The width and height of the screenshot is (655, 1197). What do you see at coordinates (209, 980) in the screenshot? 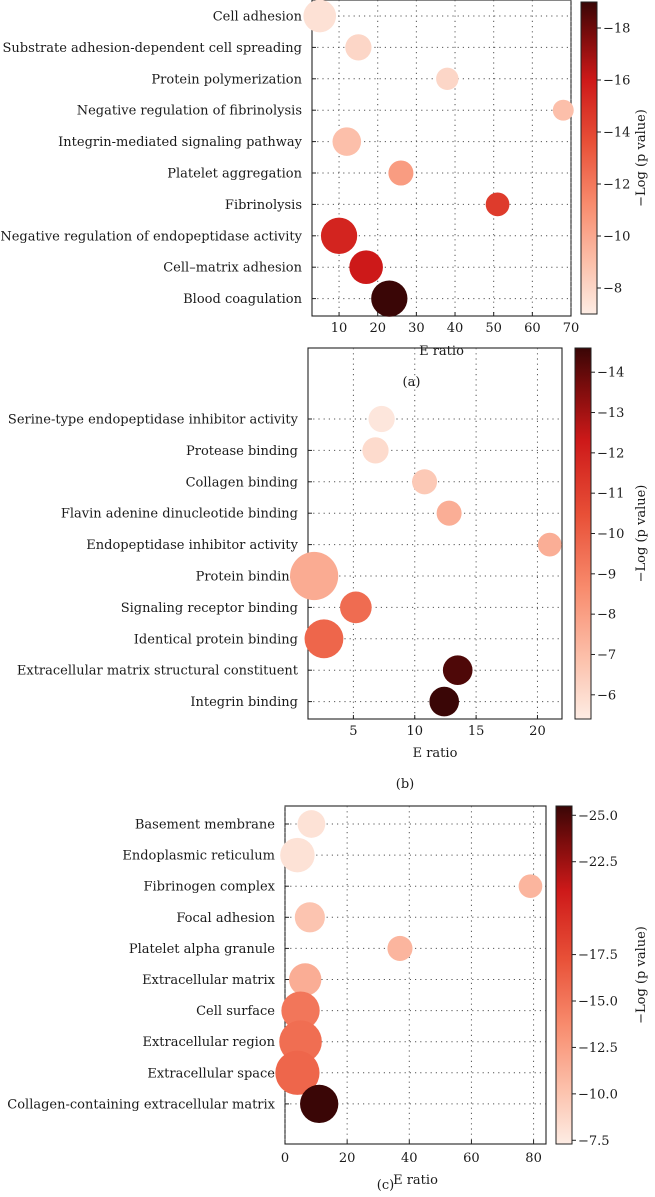
I see `category-label: Extracellular matrix` at bounding box center [209, 980].